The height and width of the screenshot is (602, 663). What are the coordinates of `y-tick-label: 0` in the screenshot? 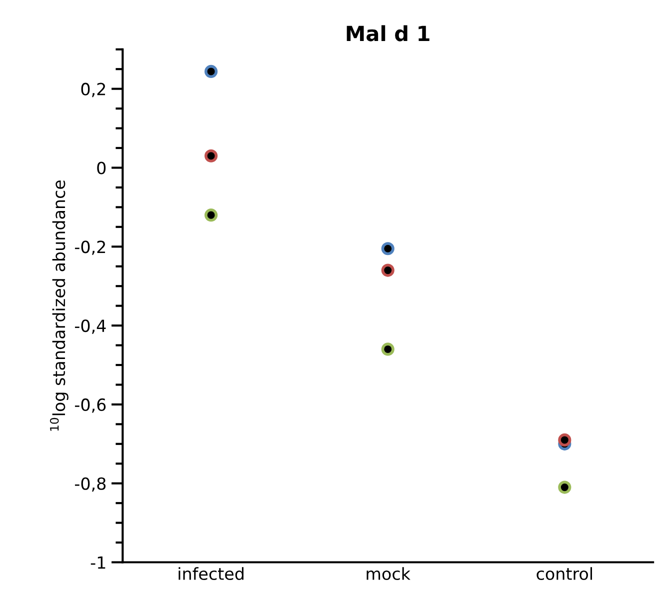 It's located at (101, 168).